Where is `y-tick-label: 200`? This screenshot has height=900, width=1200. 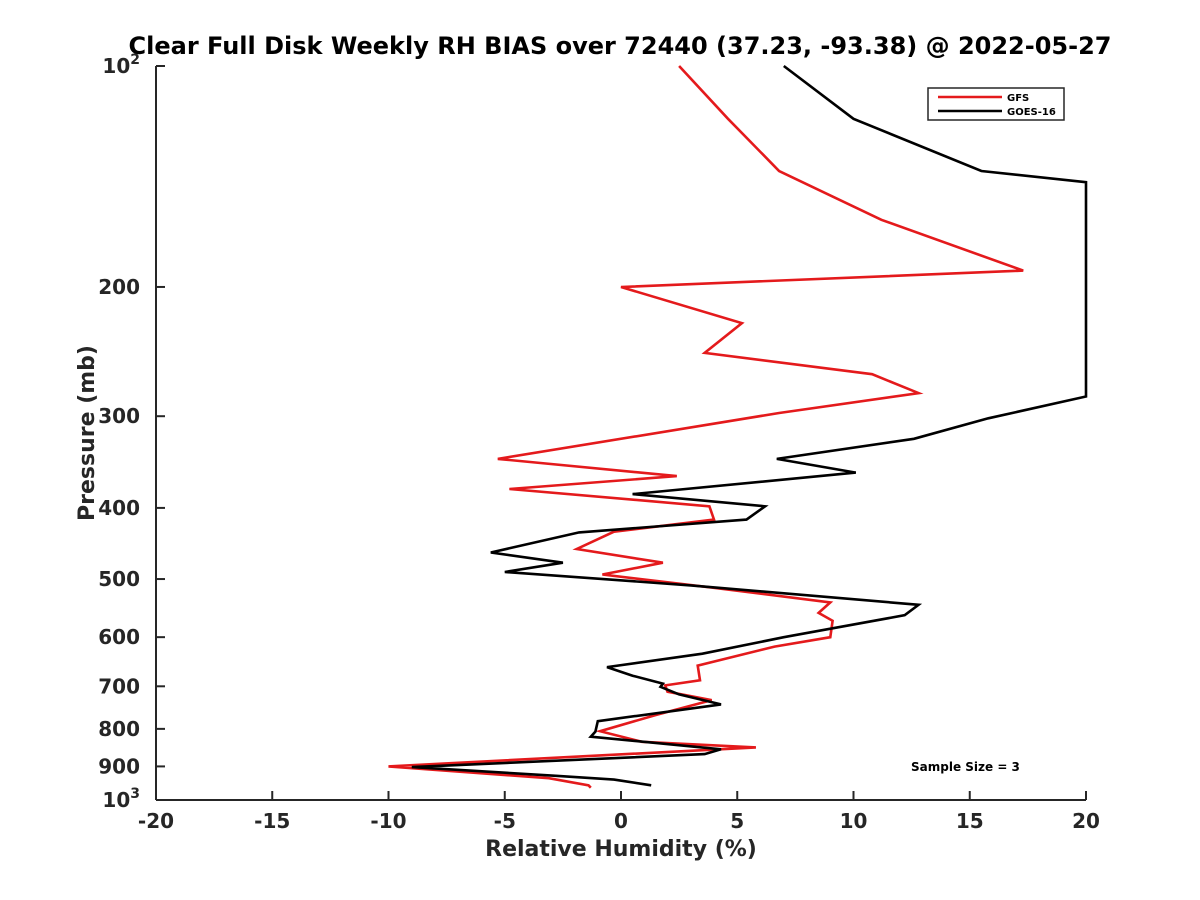 y-tick-label: 200 is located at coordinates (119, 287).